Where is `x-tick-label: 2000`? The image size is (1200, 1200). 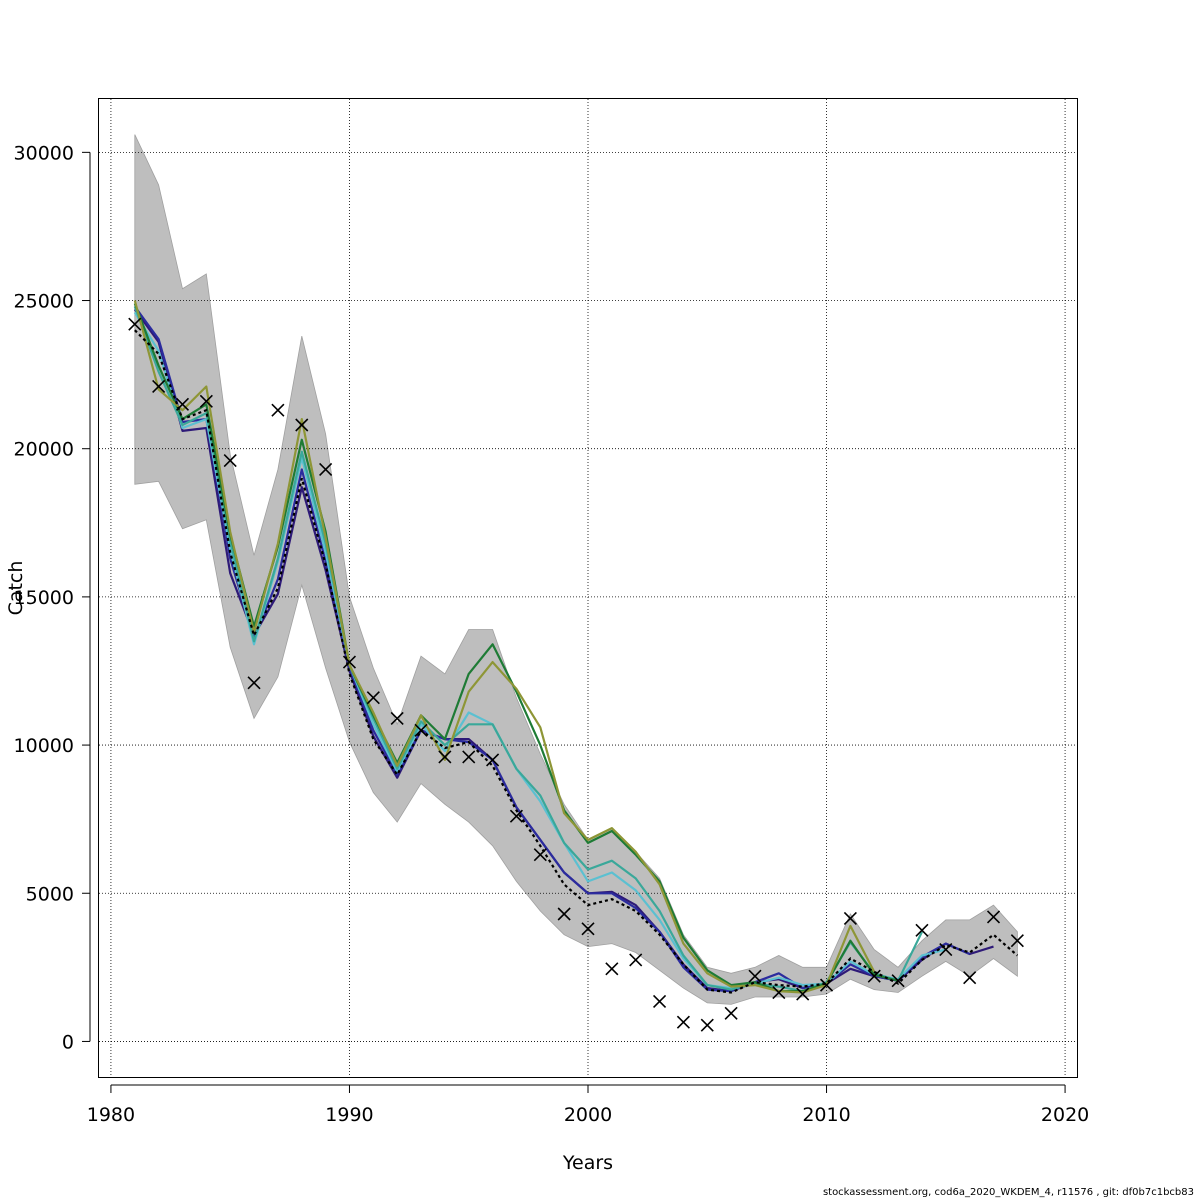 x-tick-label: 2000 is located at coordinates (588, 1115).